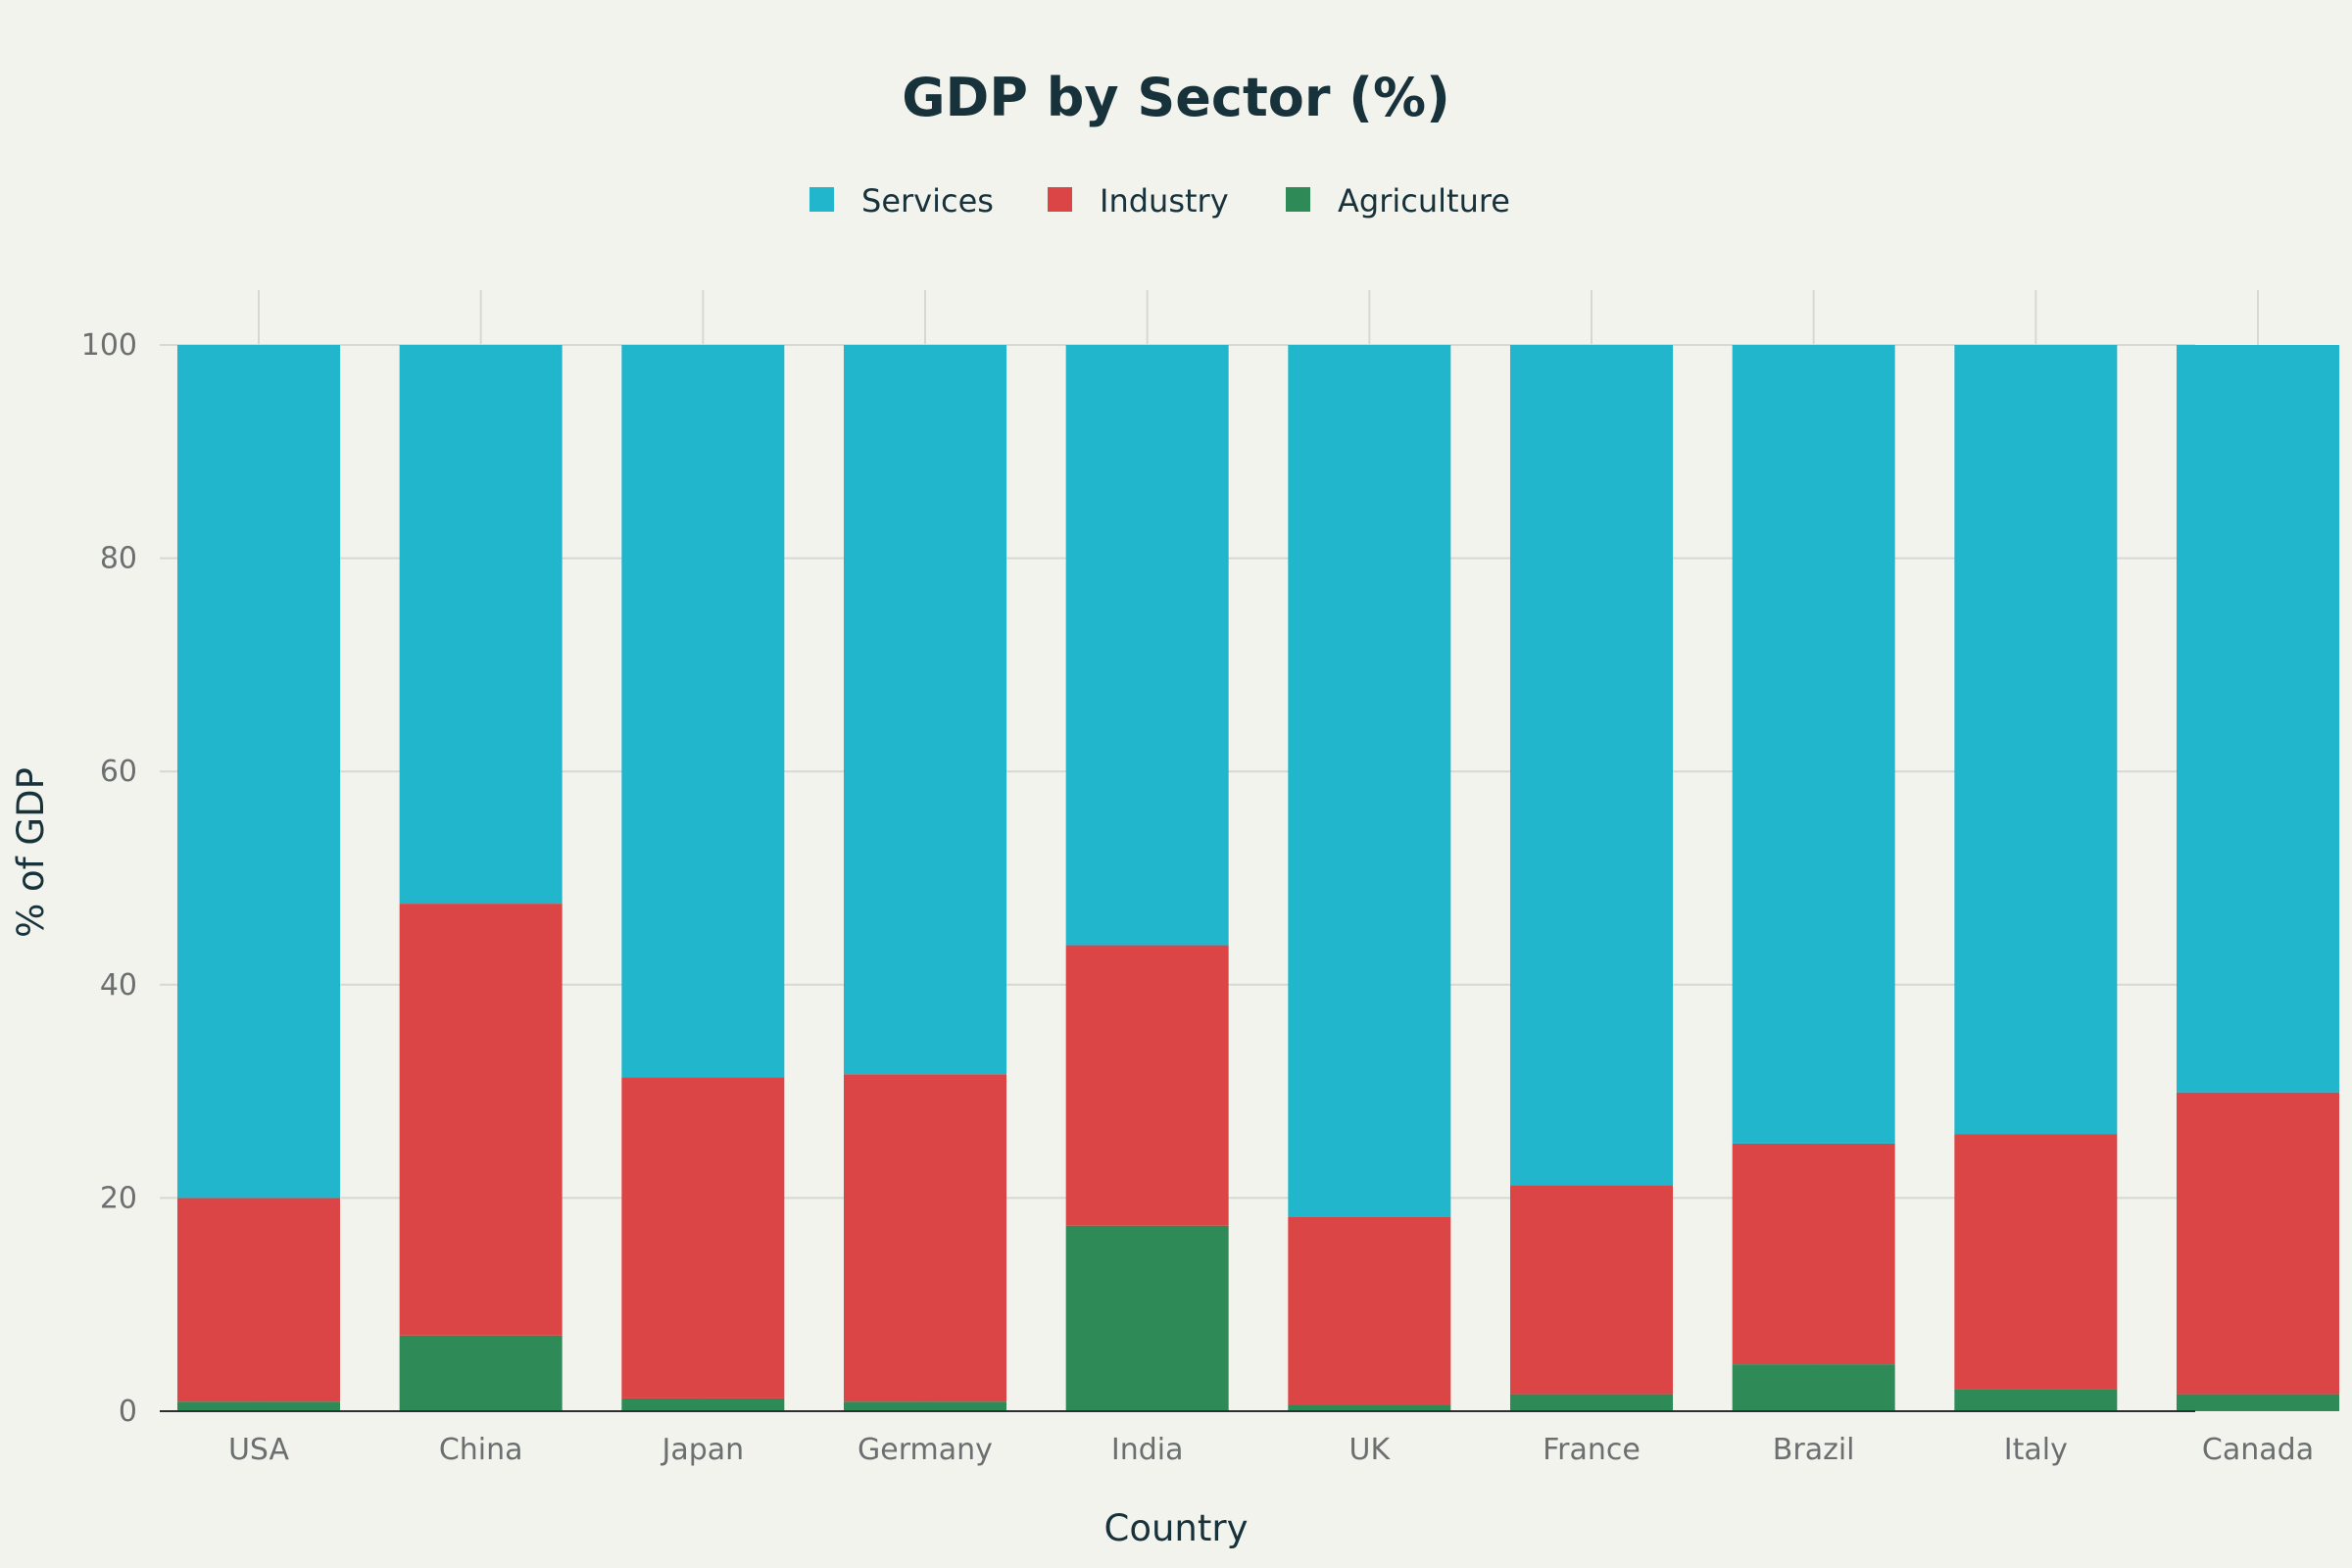 This screenshot has width=2352, height=1568. What do you see at coordinates (258, 1300) in the screenshot?
I see `bar-usa-industry` at bounding box center [258, 1300].